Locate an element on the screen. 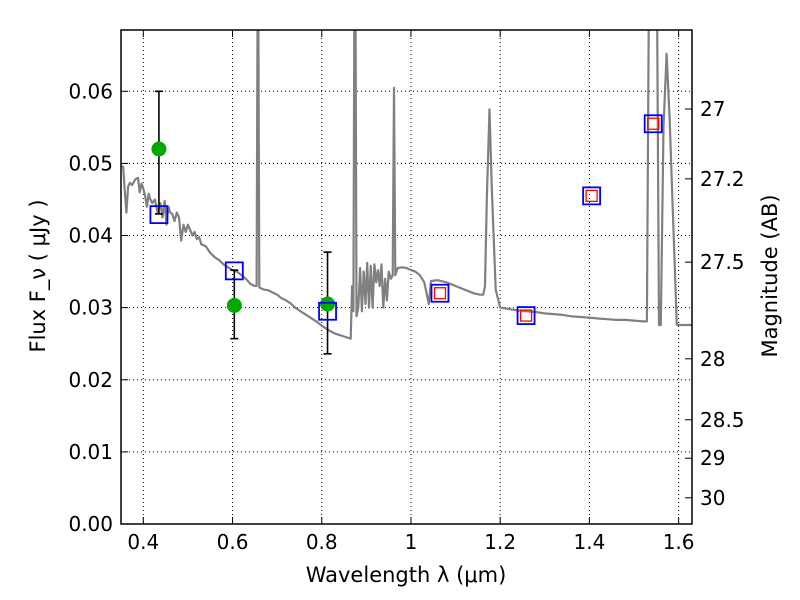  x-axis-label: Wavelength λ (μm) is located at coordinates (406, 575).